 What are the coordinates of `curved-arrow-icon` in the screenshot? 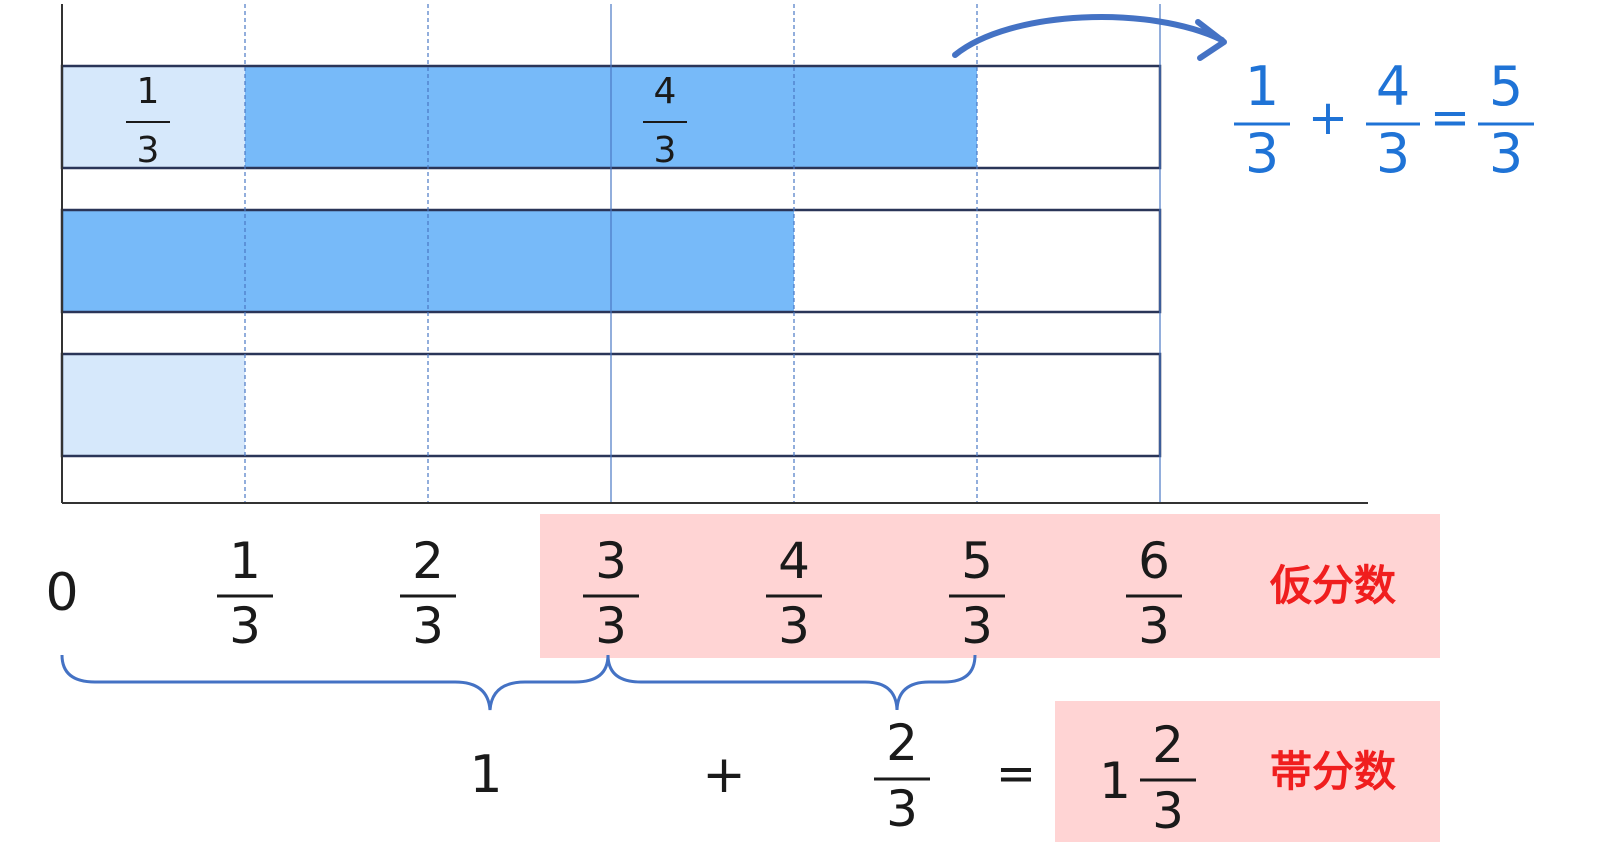 It's located at (1088, 36).